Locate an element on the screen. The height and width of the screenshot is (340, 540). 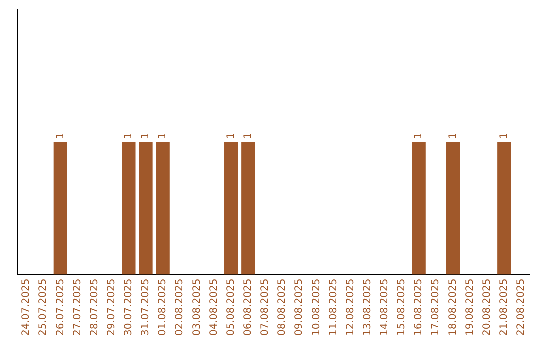
x-tick-label: 08.08.2025 is located at coordinates (282, 307).